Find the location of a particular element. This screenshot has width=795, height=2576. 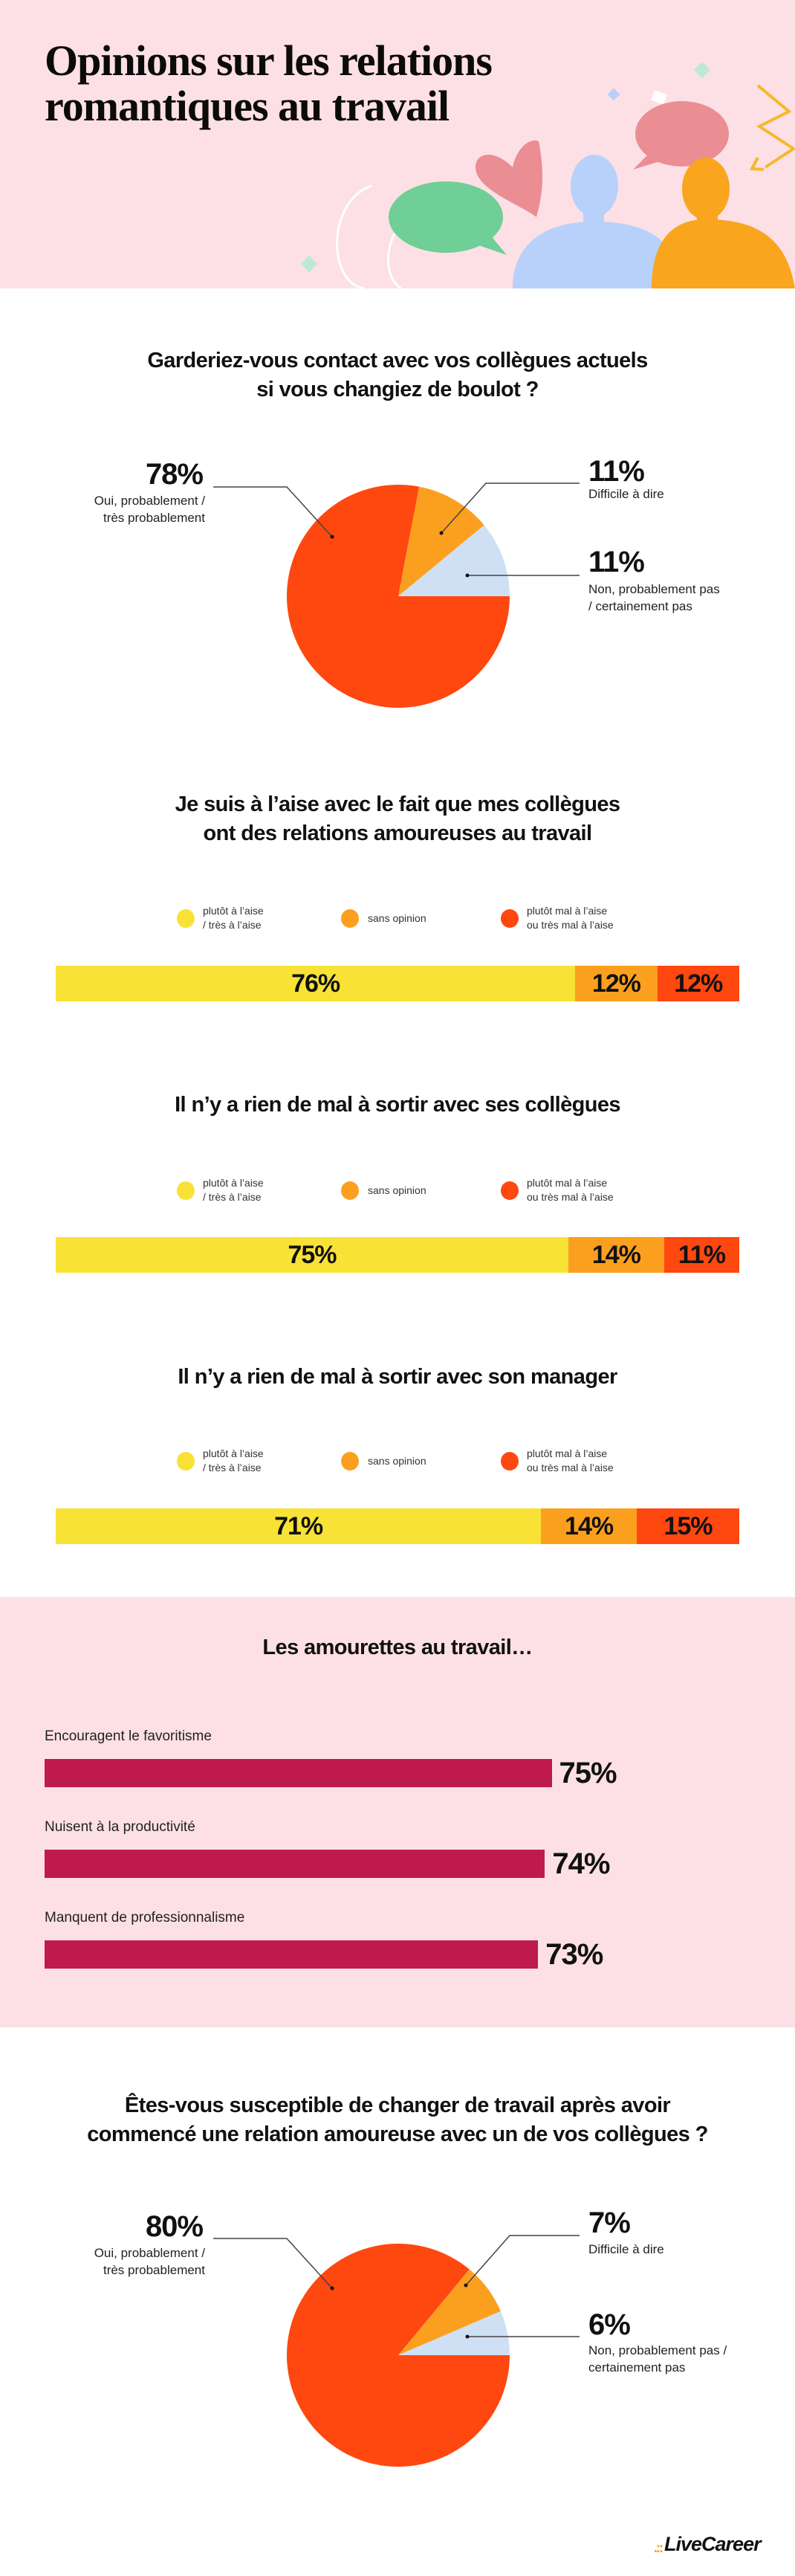

bar-segment: 11% is located at coordinates (701, 1255).